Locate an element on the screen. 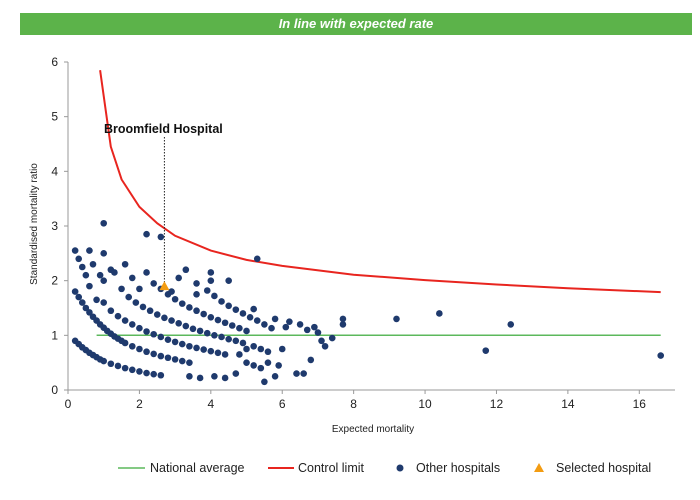 This screenshot has width=700, height=500. status-banner: In line with expected rate is located at coordinates (356, 24).